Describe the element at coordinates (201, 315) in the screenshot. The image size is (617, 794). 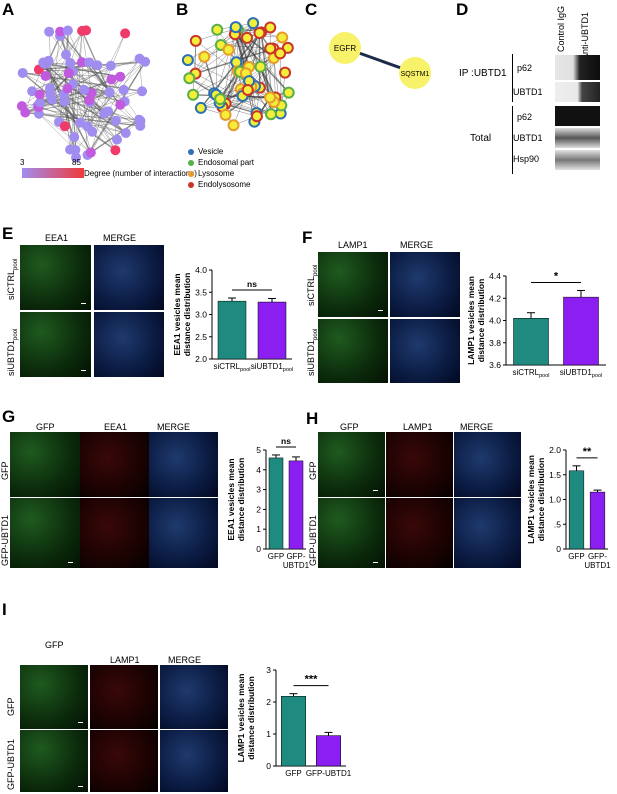
I see `y-tick-label: 3.0` at that location.